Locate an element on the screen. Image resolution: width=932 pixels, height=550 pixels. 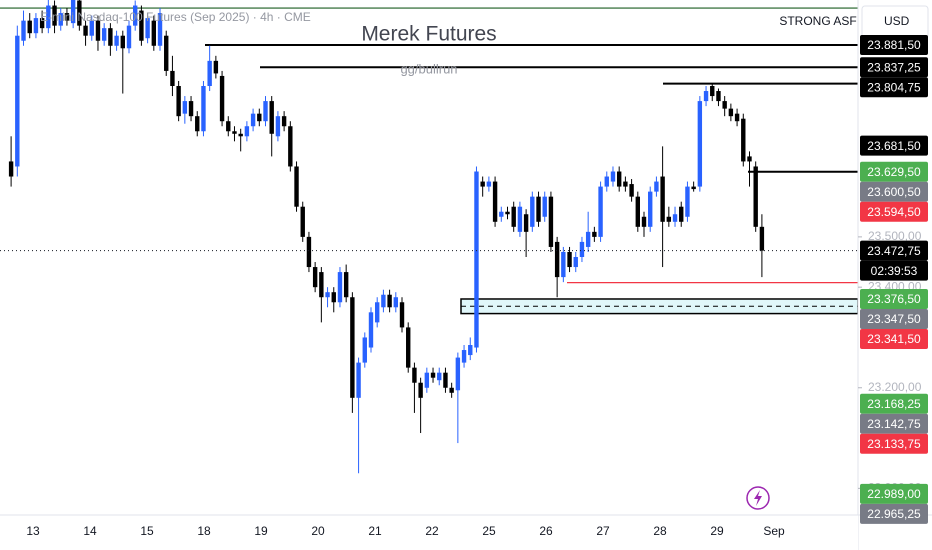
price-label: 23.168,25 is located at coordinates (894, 404).